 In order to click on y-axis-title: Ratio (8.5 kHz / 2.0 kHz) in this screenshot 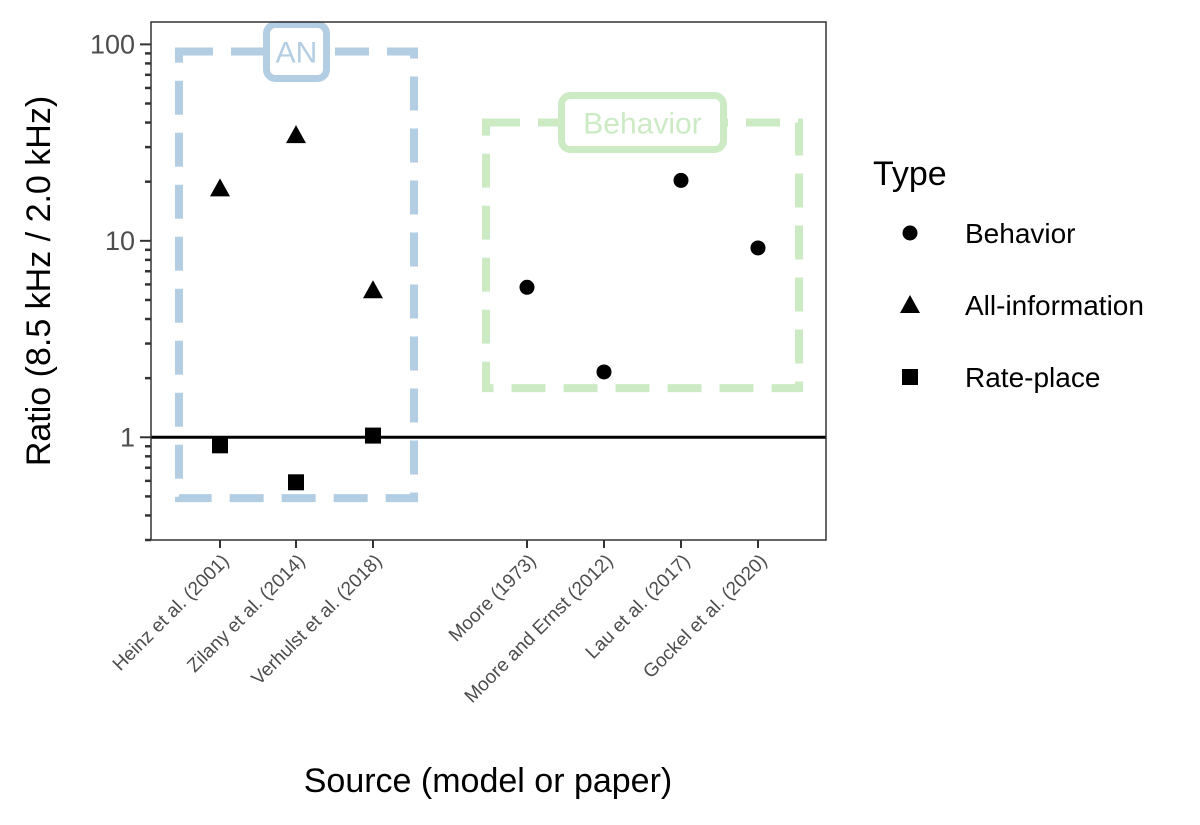, I will do `click(39, 281)`.